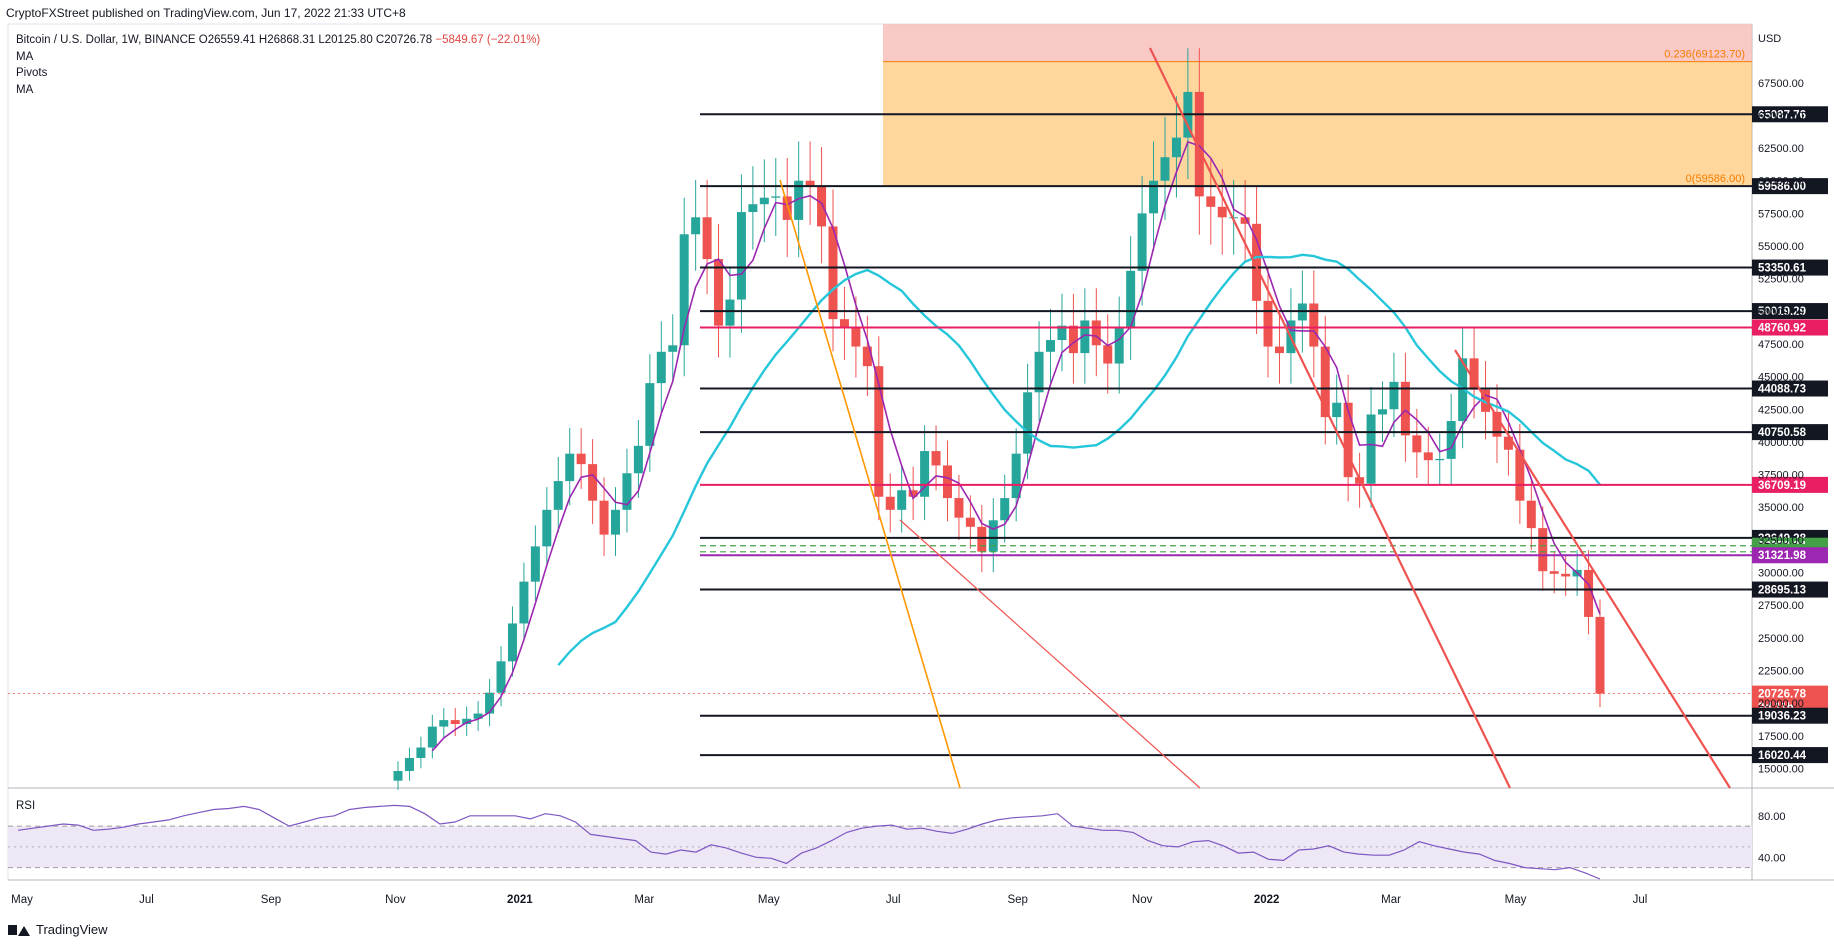  Describe the element at coordinates (25, 57) in the screenshot. I see `indicator-ma-fast: MA` at that location.